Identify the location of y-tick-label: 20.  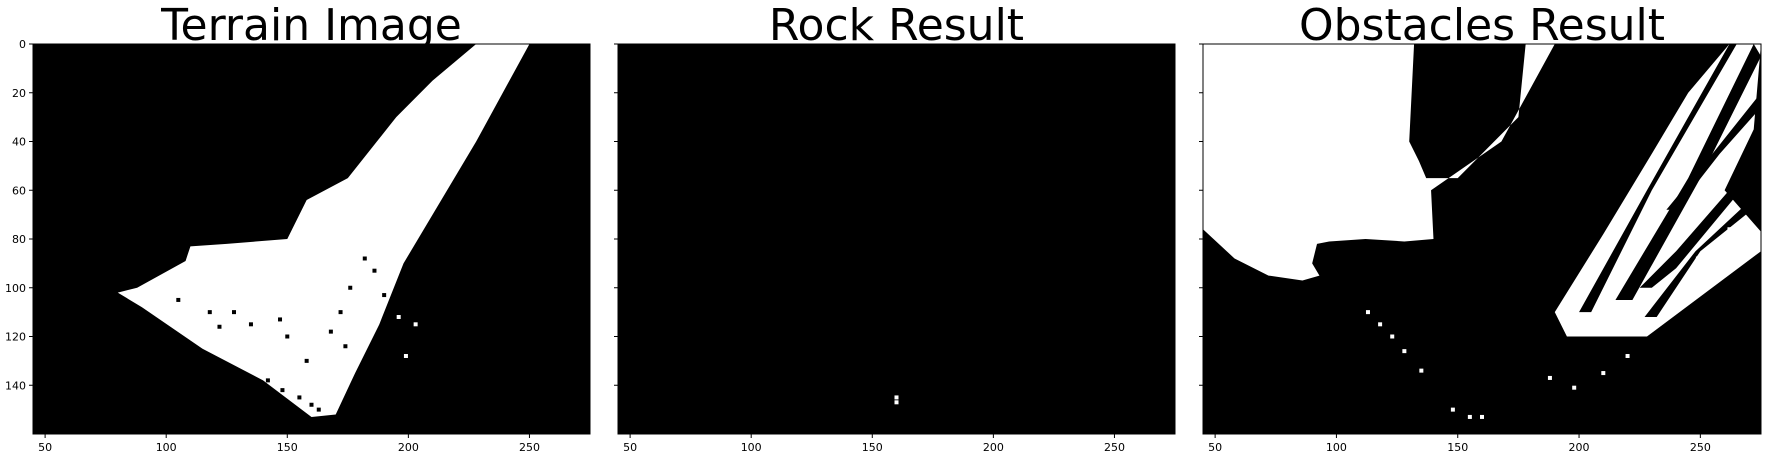
(19, 93).